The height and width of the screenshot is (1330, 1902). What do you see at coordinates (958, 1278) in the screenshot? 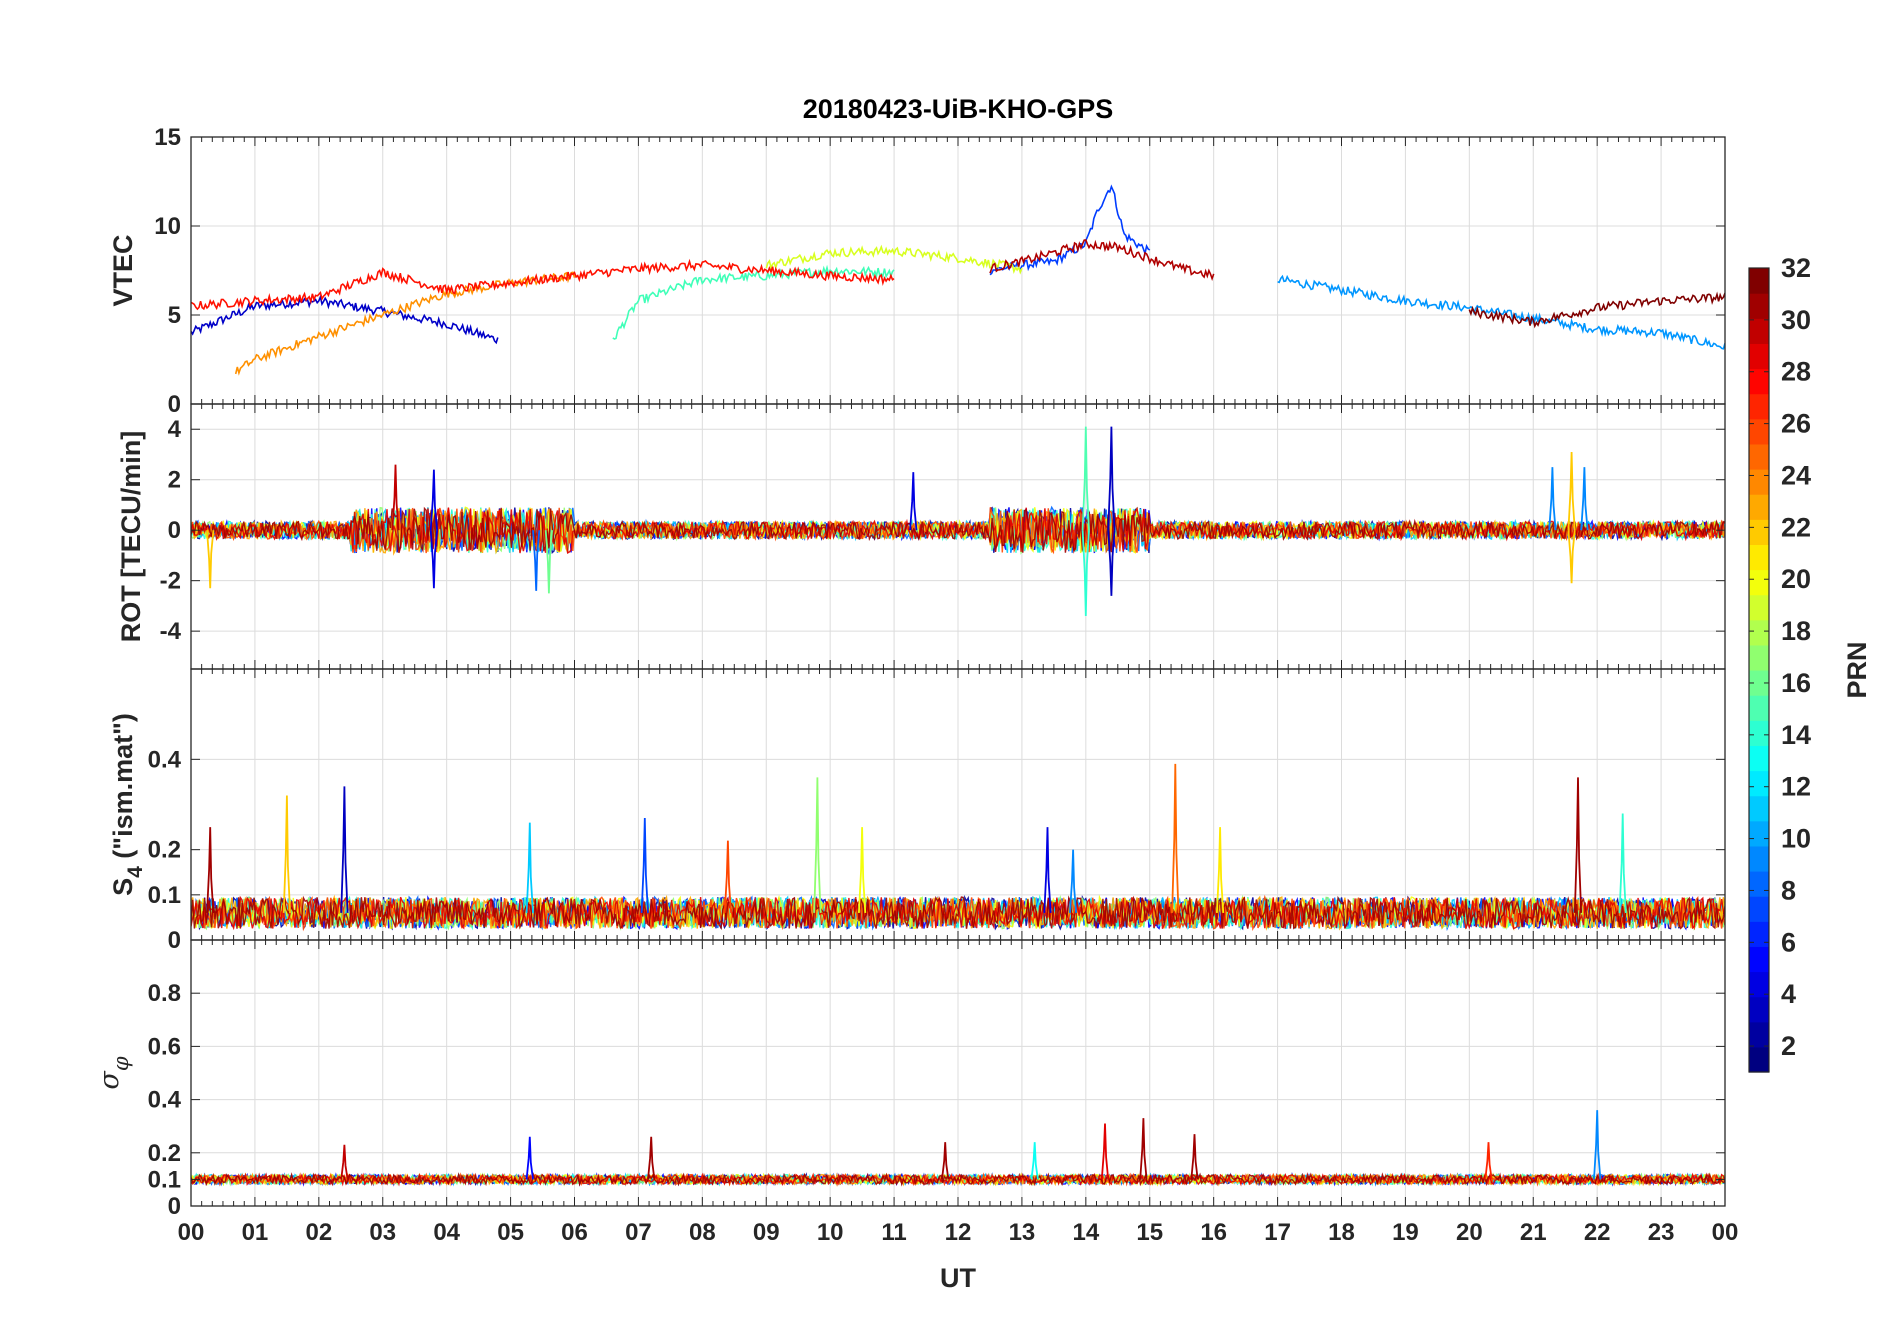
I see `x-axis-label: UT` at bounding box center [958, 1278].